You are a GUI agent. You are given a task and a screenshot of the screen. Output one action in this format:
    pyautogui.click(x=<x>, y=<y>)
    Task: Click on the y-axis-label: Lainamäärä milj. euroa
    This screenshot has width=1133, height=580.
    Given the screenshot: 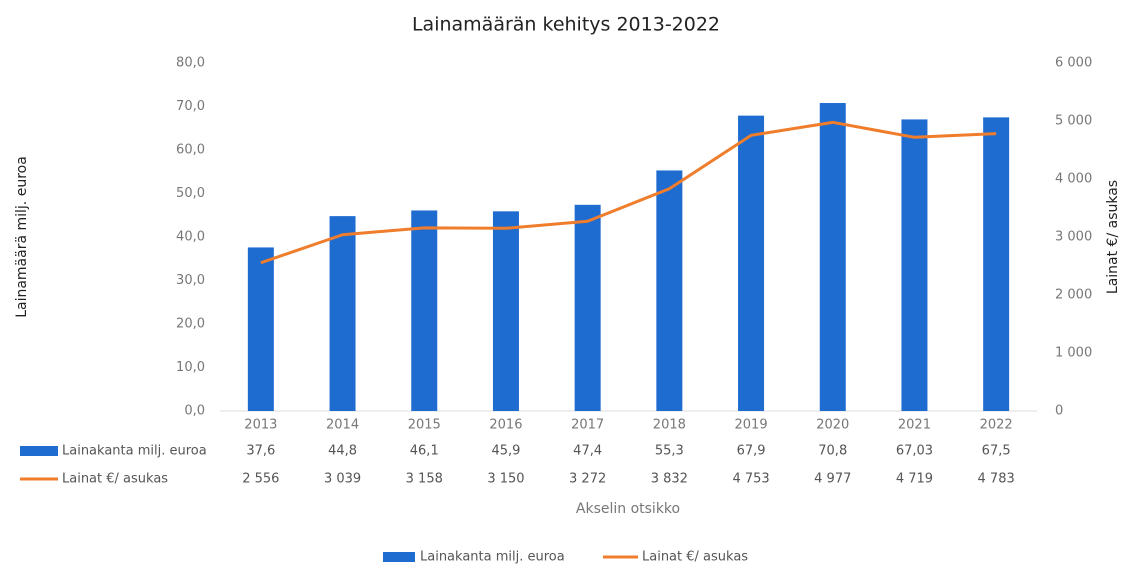 What is the action you would take?
    pyautogui.click(x=22, y=237)
    